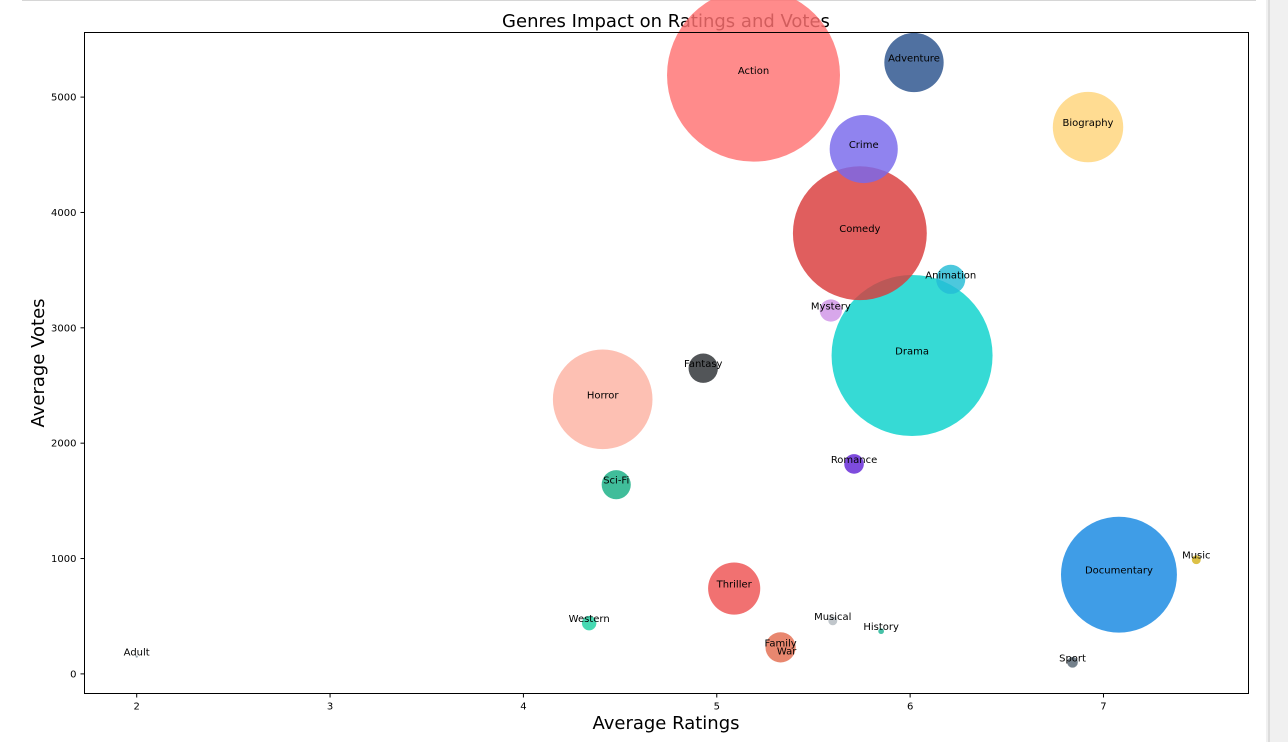 This screenshot has height=742, width=1288. I want to click on bubble-mystery, so click(830, 310).